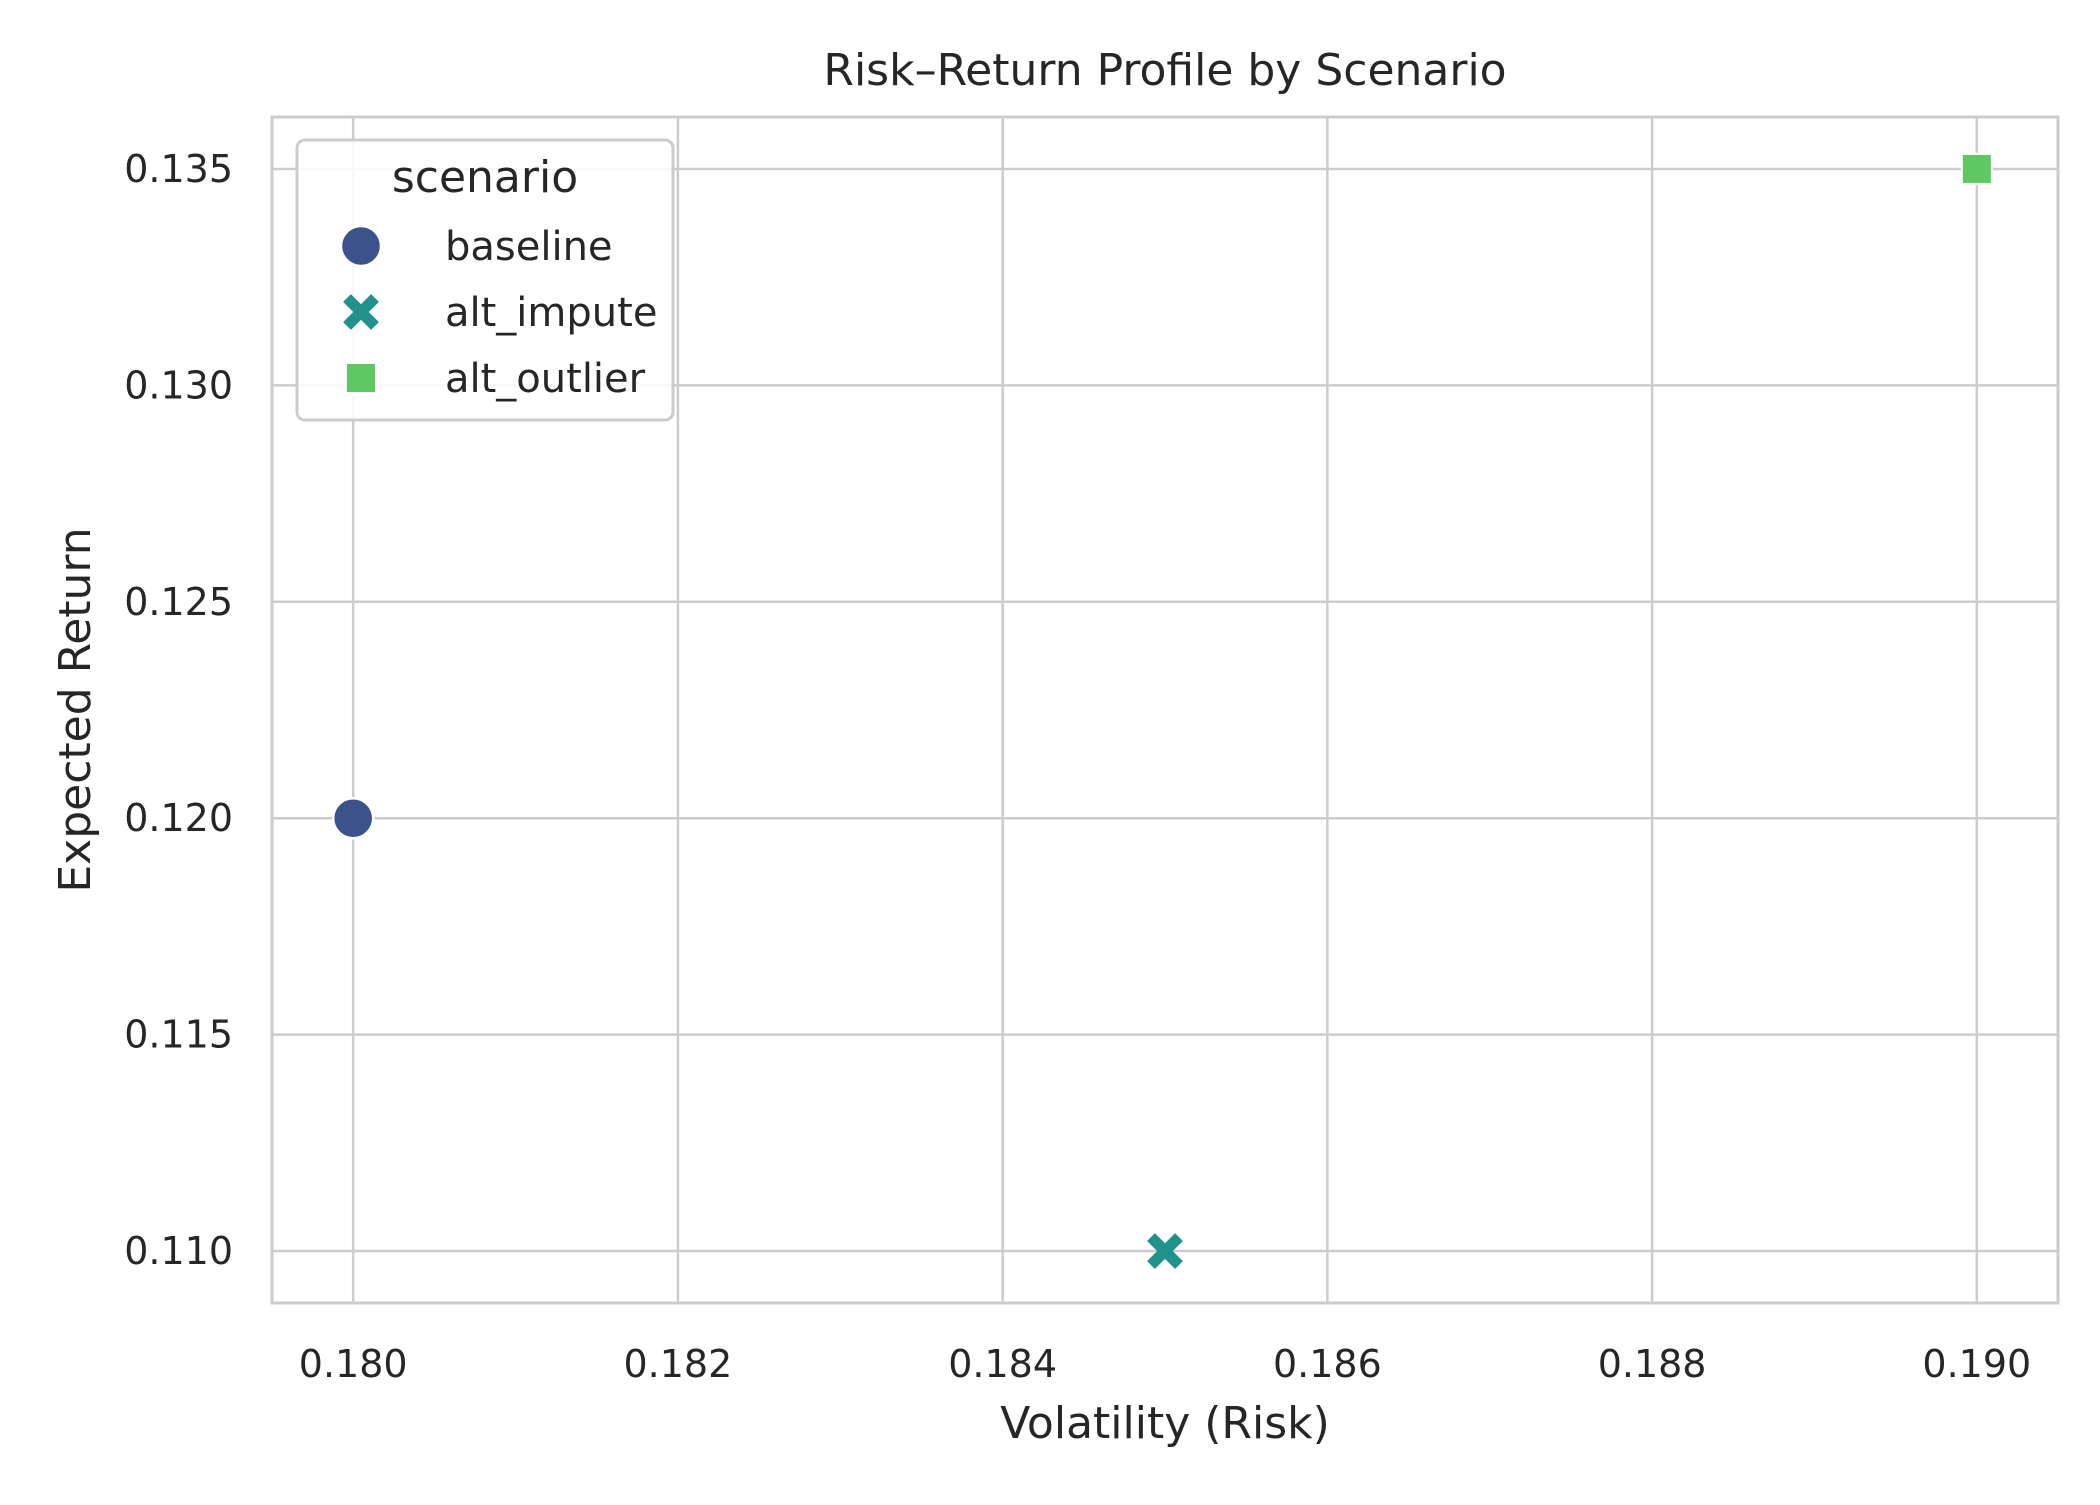  Describe the element at coordinates (678, 1364) in the screenshot. I see `x-tick-label: 0.182` at that location.